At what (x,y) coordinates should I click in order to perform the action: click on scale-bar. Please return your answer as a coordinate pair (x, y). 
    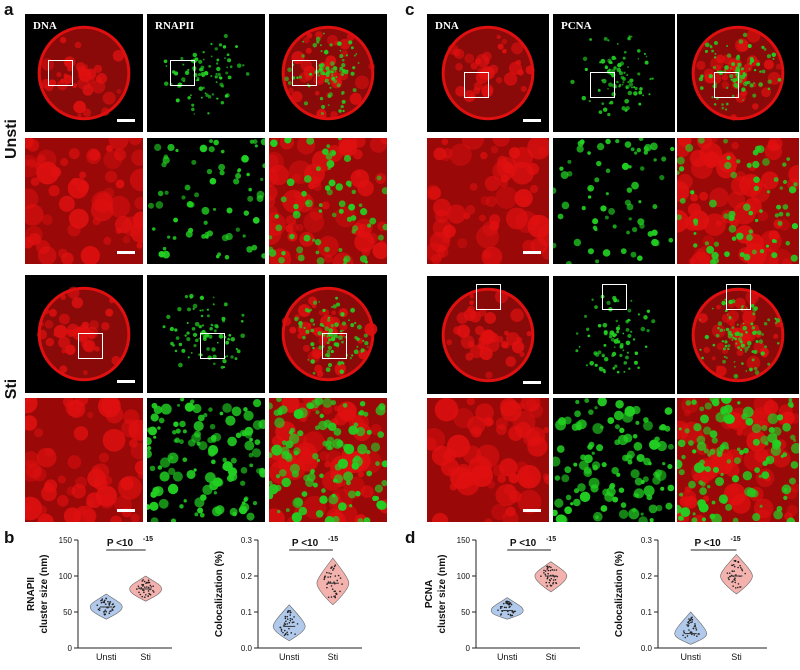
    Looking at the image, I should click on (126, 252).